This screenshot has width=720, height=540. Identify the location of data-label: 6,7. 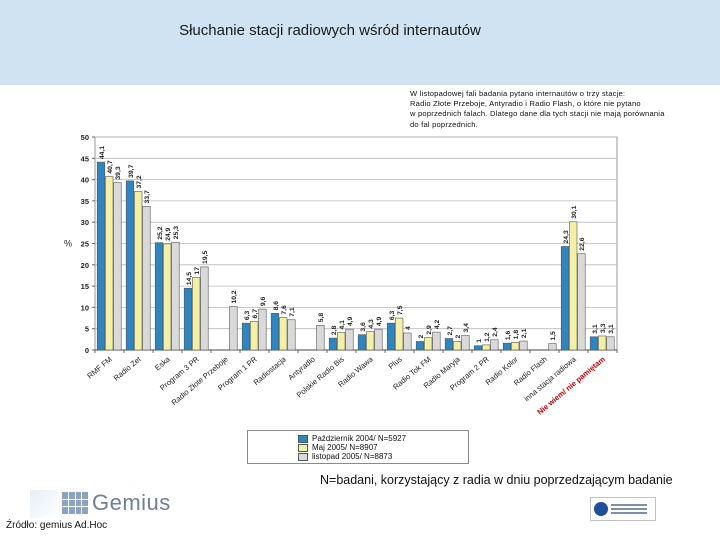
(255, 314).